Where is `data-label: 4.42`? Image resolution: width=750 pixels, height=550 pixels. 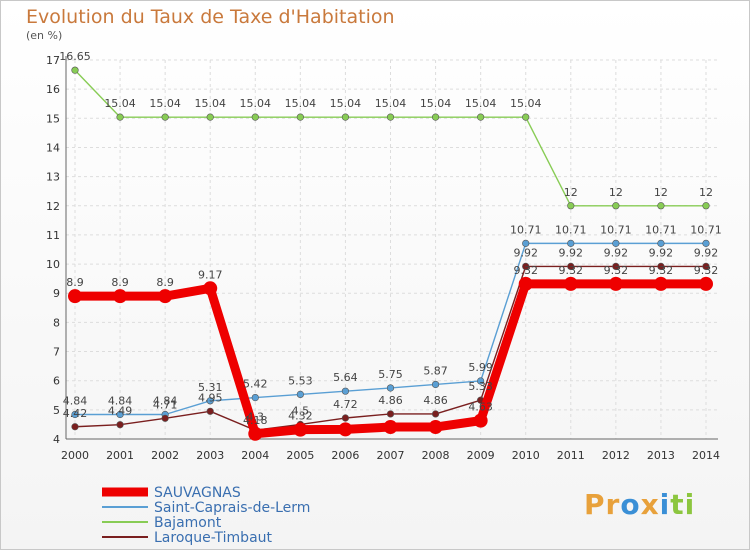
data-label: 4.42 is located at coordinates (75, 413).